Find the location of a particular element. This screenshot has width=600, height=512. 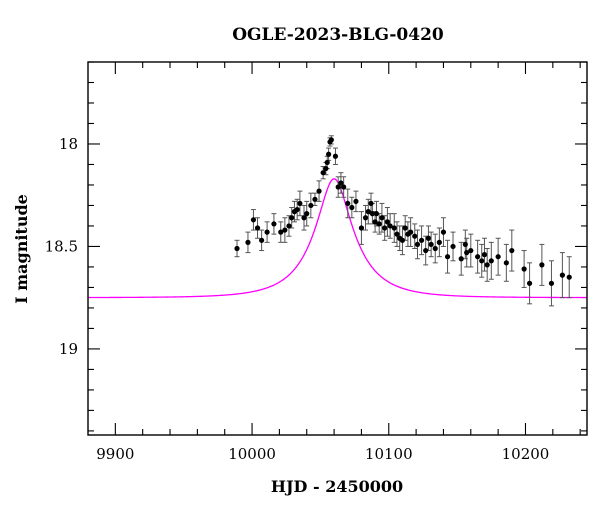

y-tick-label: 18.5 is located at coordinates (61, 246).